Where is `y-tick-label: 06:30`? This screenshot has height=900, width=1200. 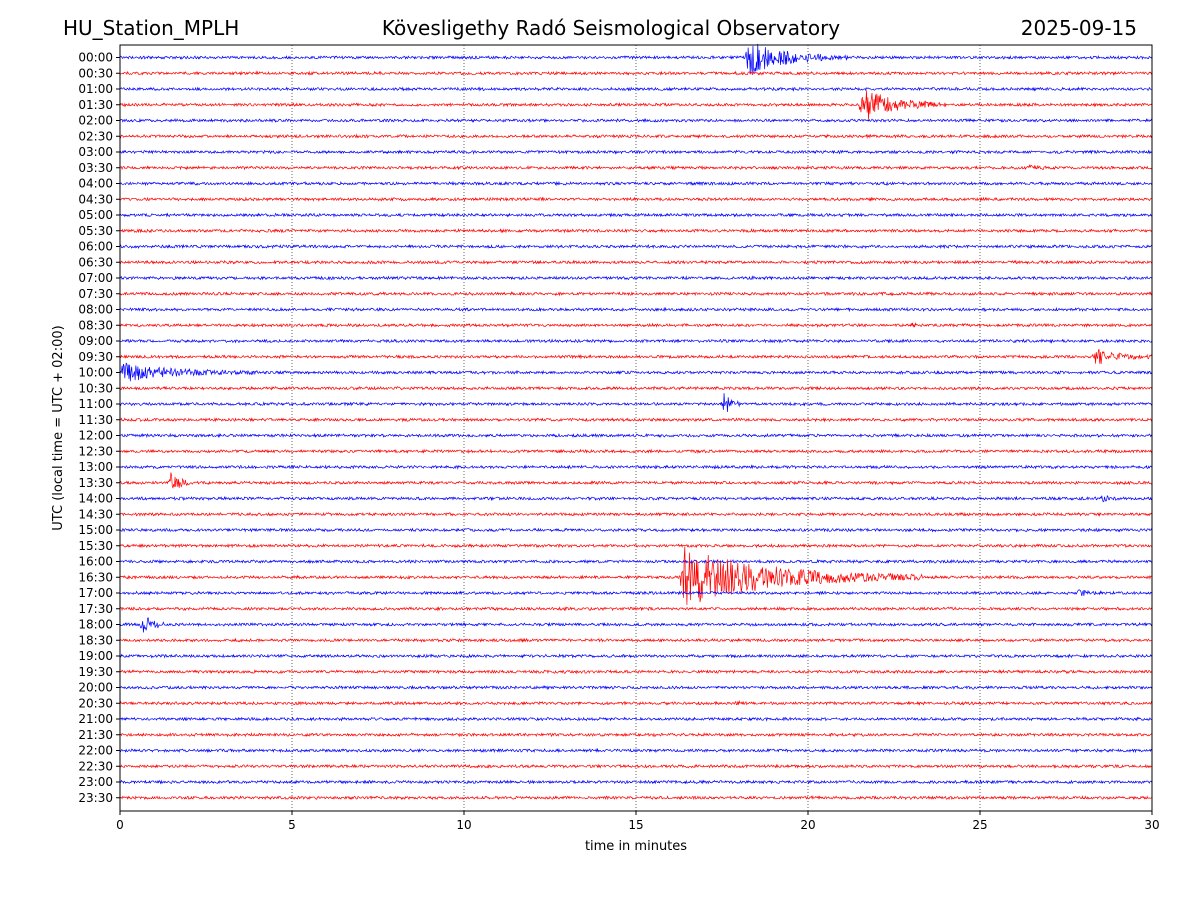
y-tick-label: 06:30 is located at coordinates (95, 262).